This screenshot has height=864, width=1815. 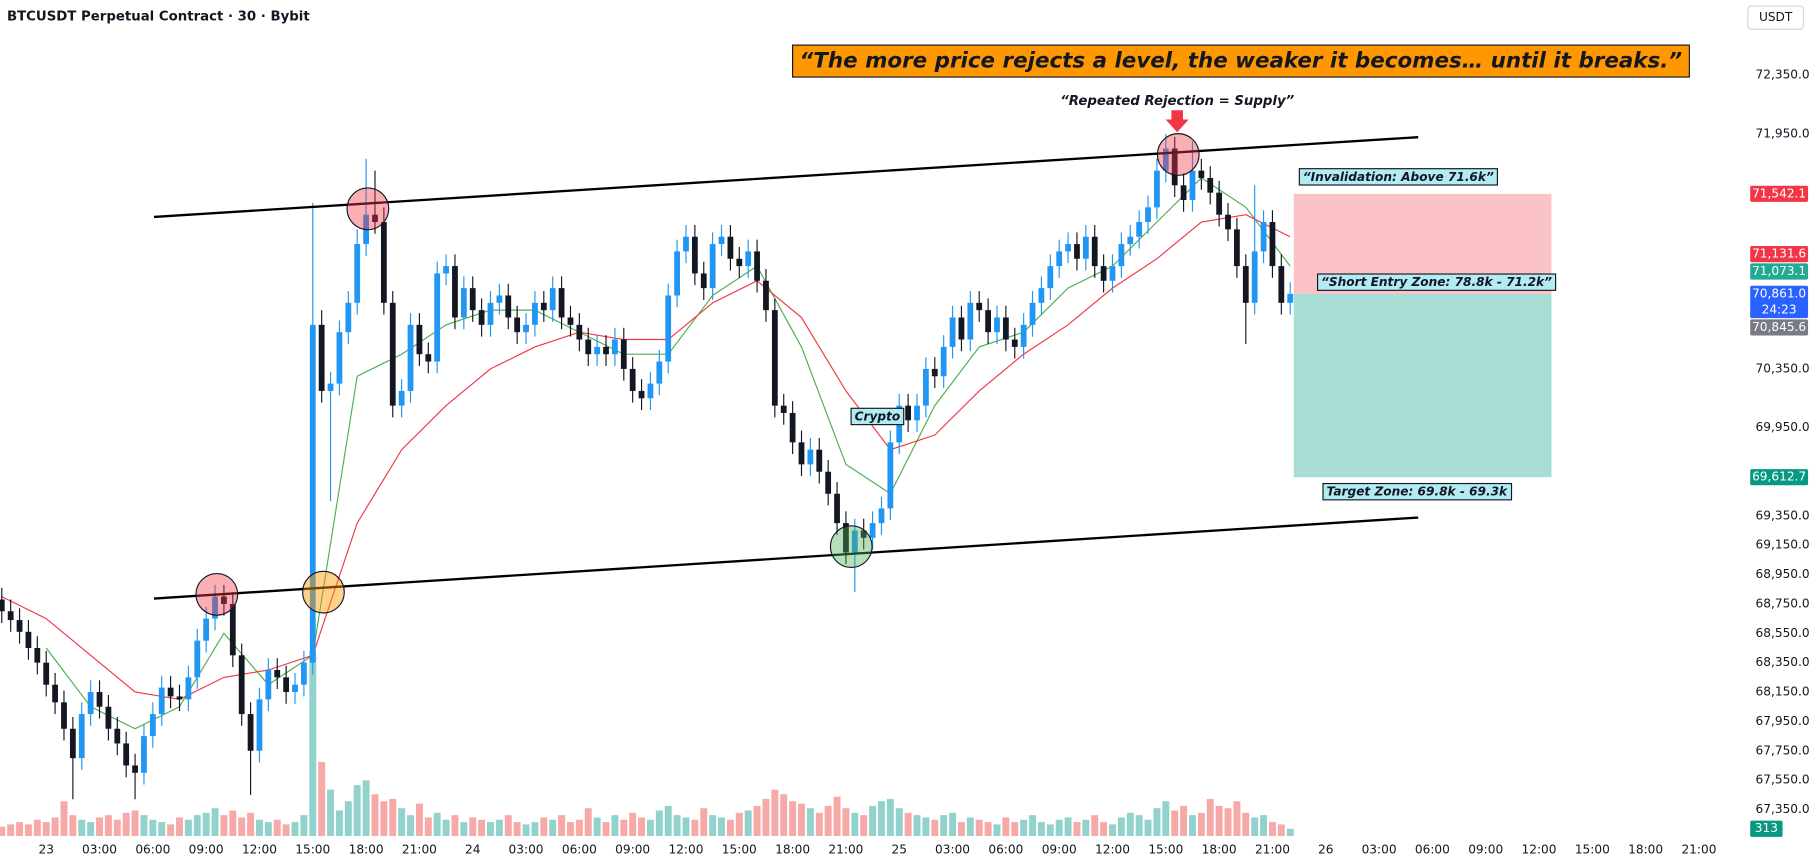 What do you see at coordinates (473, 849) in the screenshot?
I see `x-tick-label: 24` at bounding box center [473, 849].